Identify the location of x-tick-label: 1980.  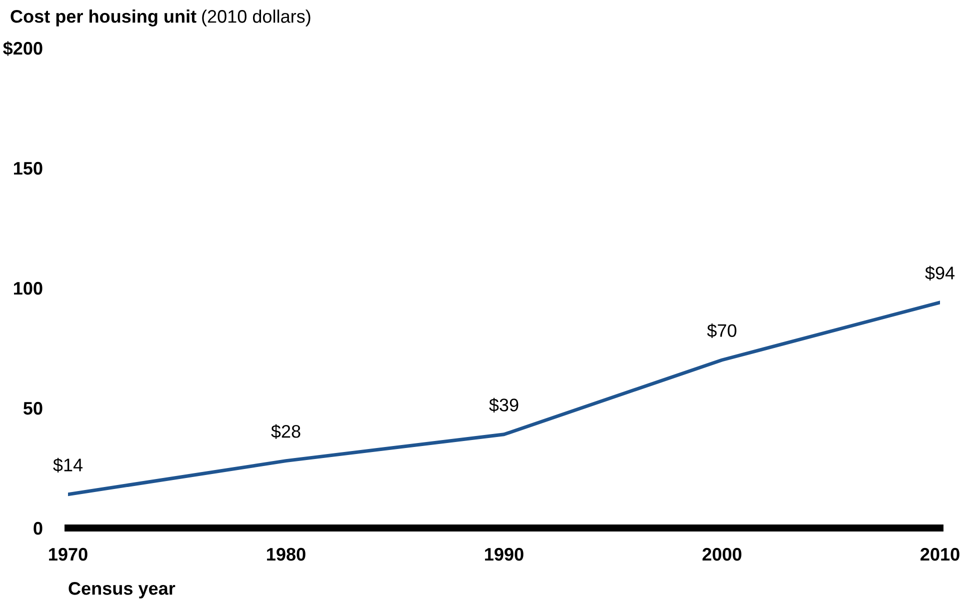
(286, 554).